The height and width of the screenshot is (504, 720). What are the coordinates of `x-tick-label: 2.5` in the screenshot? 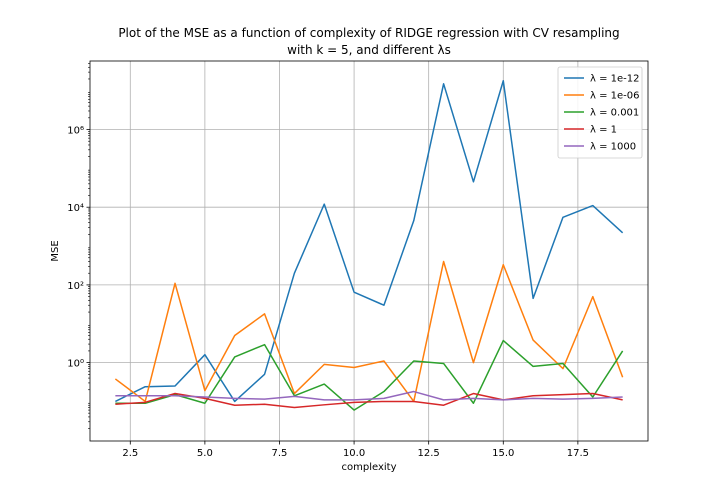 It's located at (130, 453).